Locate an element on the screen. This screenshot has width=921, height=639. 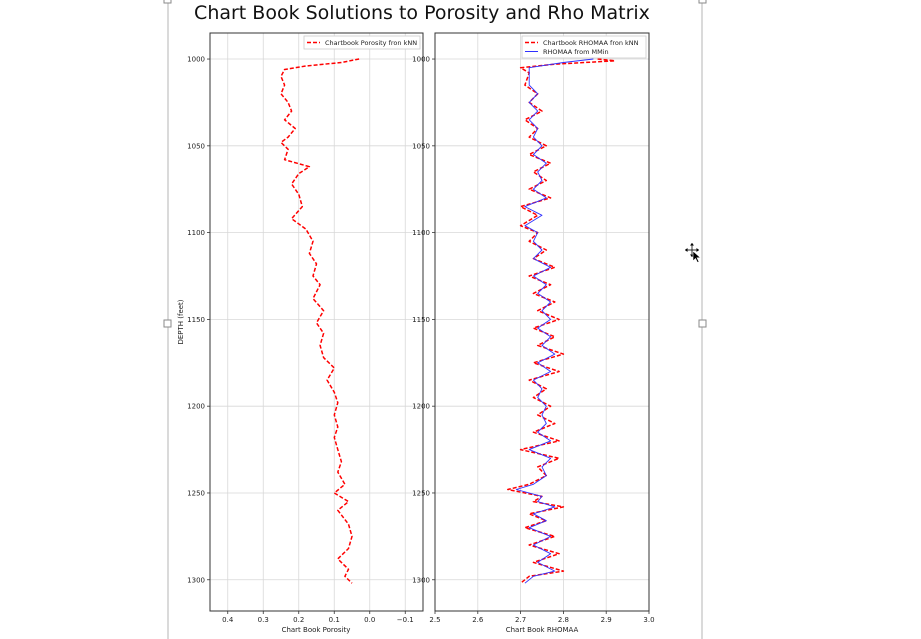
porosity-y-tick-label: 1300 is located at coordinates (196, 580).